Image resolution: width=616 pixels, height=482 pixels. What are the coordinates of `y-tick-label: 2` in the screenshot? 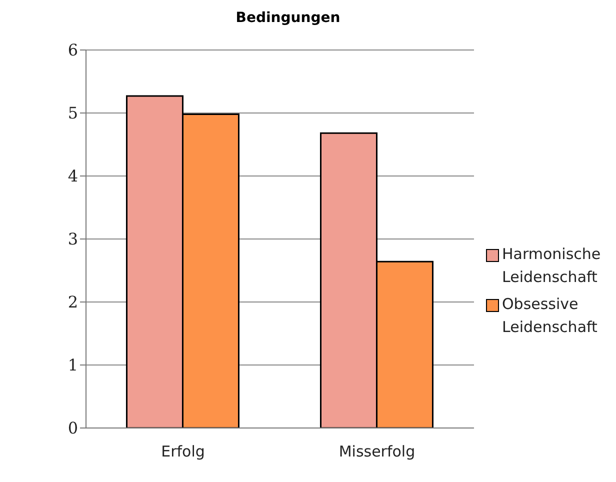 It's located at (73, 302).